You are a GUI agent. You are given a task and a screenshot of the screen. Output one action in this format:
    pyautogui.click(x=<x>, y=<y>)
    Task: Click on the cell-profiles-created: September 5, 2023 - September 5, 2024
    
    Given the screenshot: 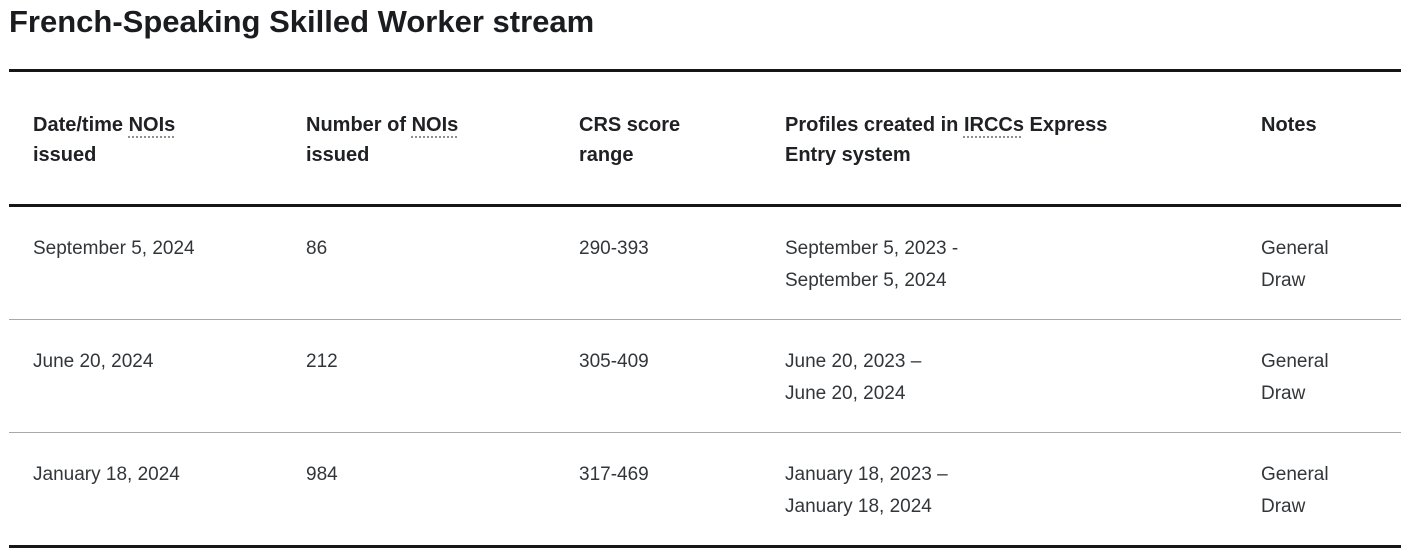 What is the action you would take?
    pyautogui.click(x=999, y=263)
    